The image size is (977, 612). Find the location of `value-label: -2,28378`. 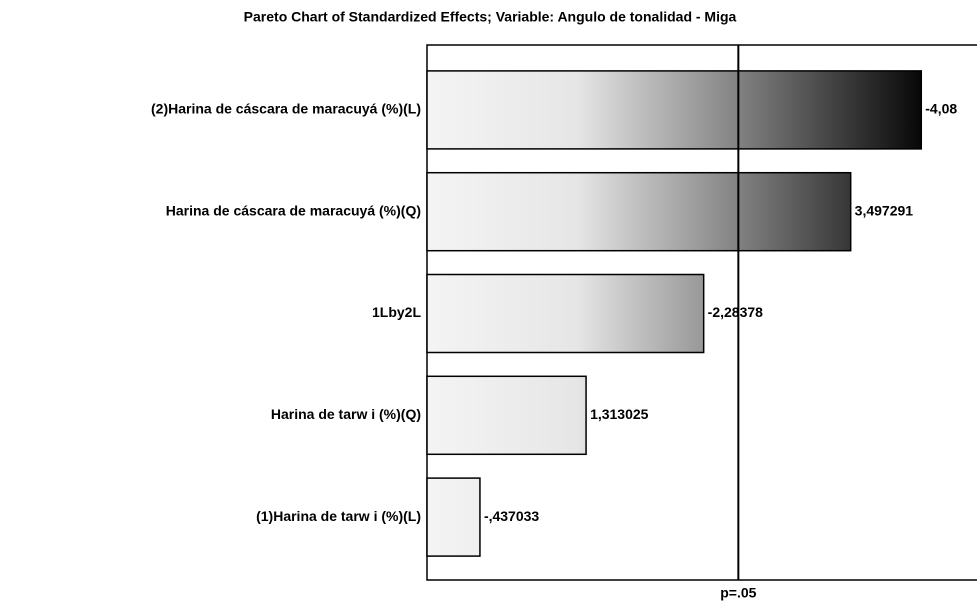

value-label: -2,28378 is located at coordinates (735, 312).